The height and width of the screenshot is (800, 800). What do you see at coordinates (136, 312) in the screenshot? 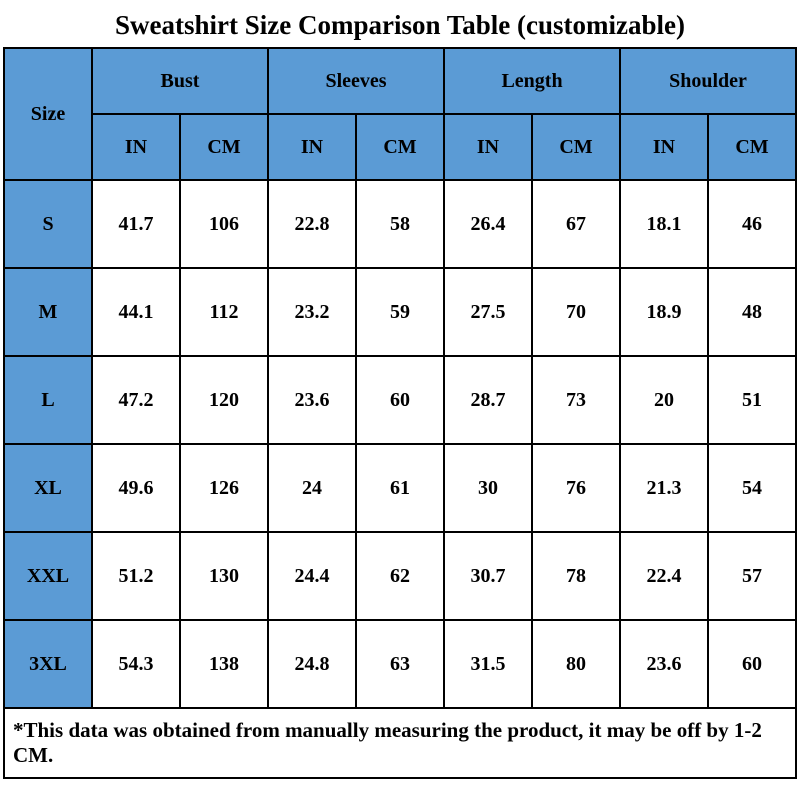
I see `cell-bust-in: 44.1` at bounding box center [136, 312].